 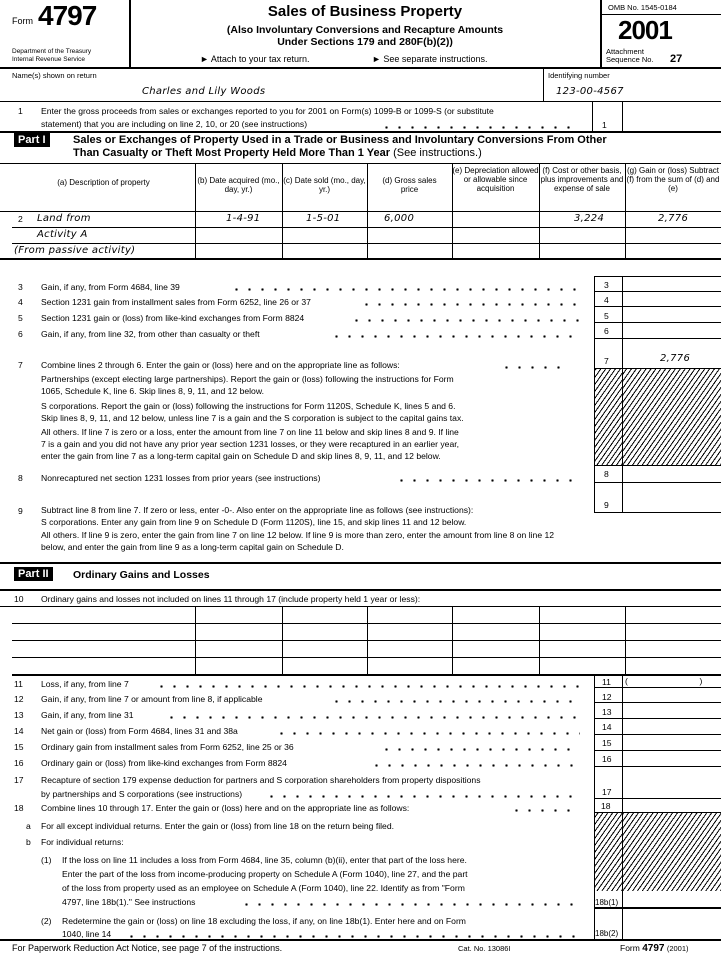 I want to click on id-field: 123-00-4567, so click(x=590, y=91).